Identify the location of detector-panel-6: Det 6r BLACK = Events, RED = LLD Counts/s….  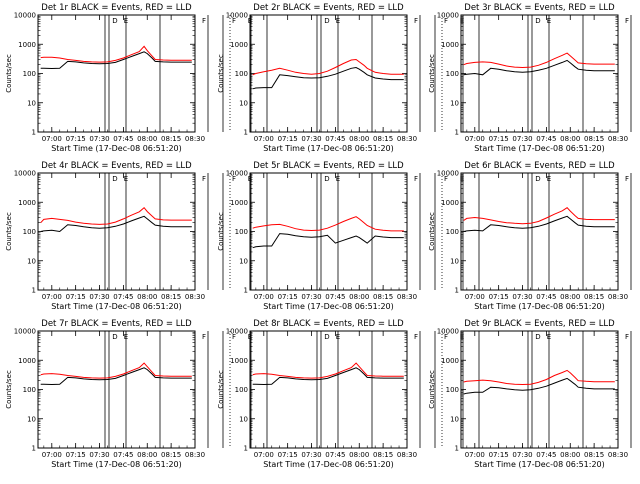
(530, 236).